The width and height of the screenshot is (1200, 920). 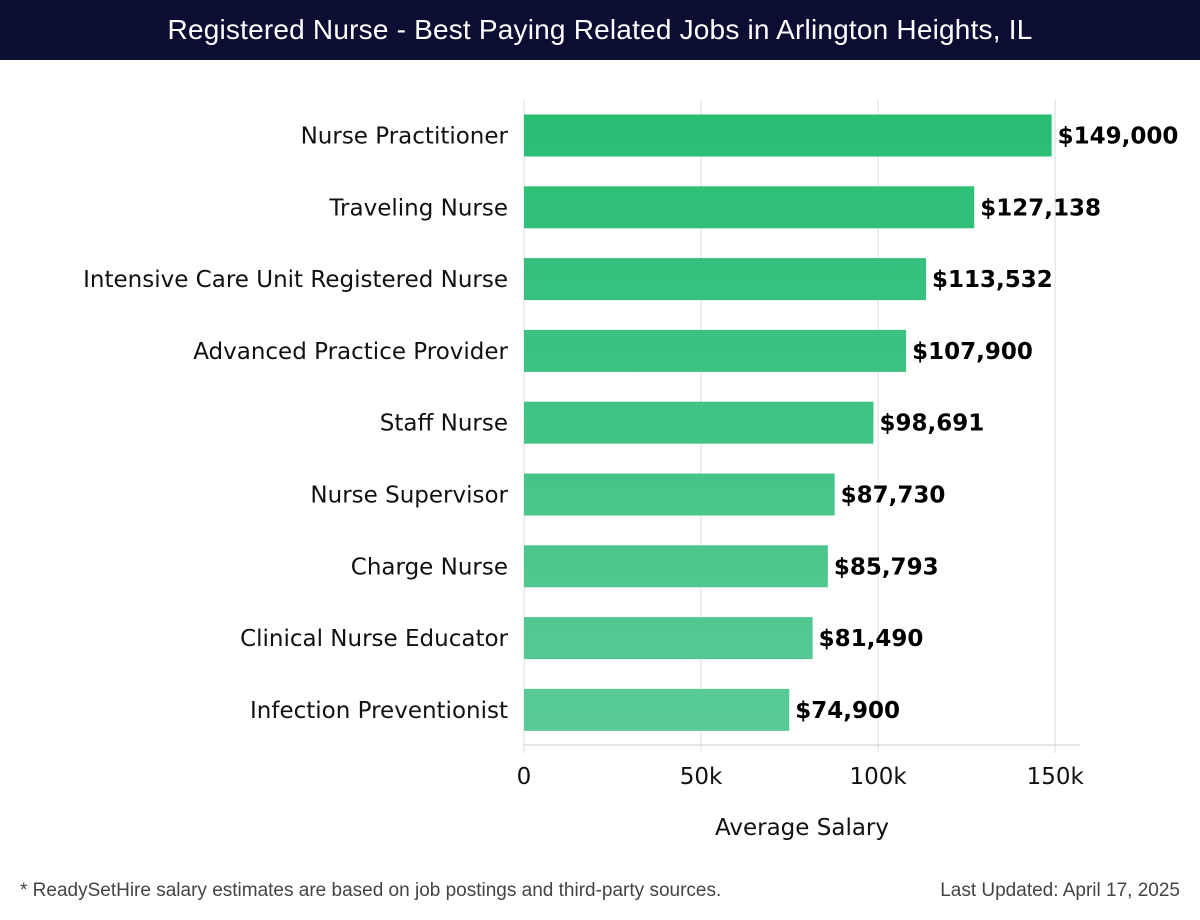 What do you see at coordinates (379, 711) in the screenshot?
I see `category-label: Infection Preventionist` at bounding box center [379, 711].